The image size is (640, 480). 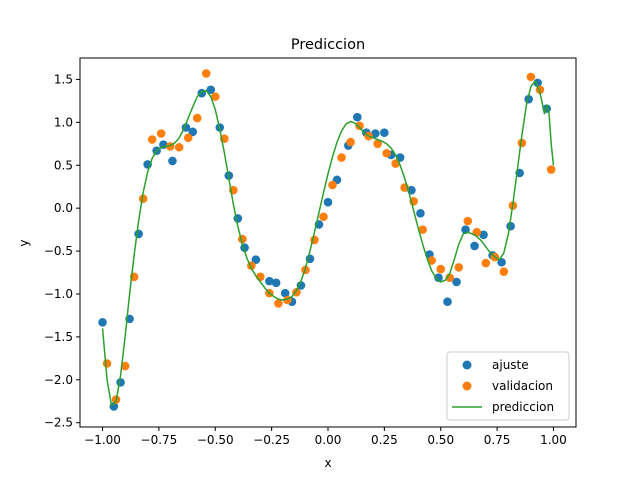 I want to click on y-axis-label: y, so click(x=24, y=242).